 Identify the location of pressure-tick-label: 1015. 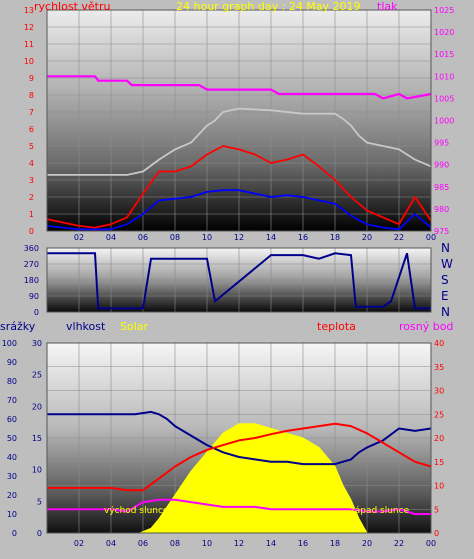
(444, 54).